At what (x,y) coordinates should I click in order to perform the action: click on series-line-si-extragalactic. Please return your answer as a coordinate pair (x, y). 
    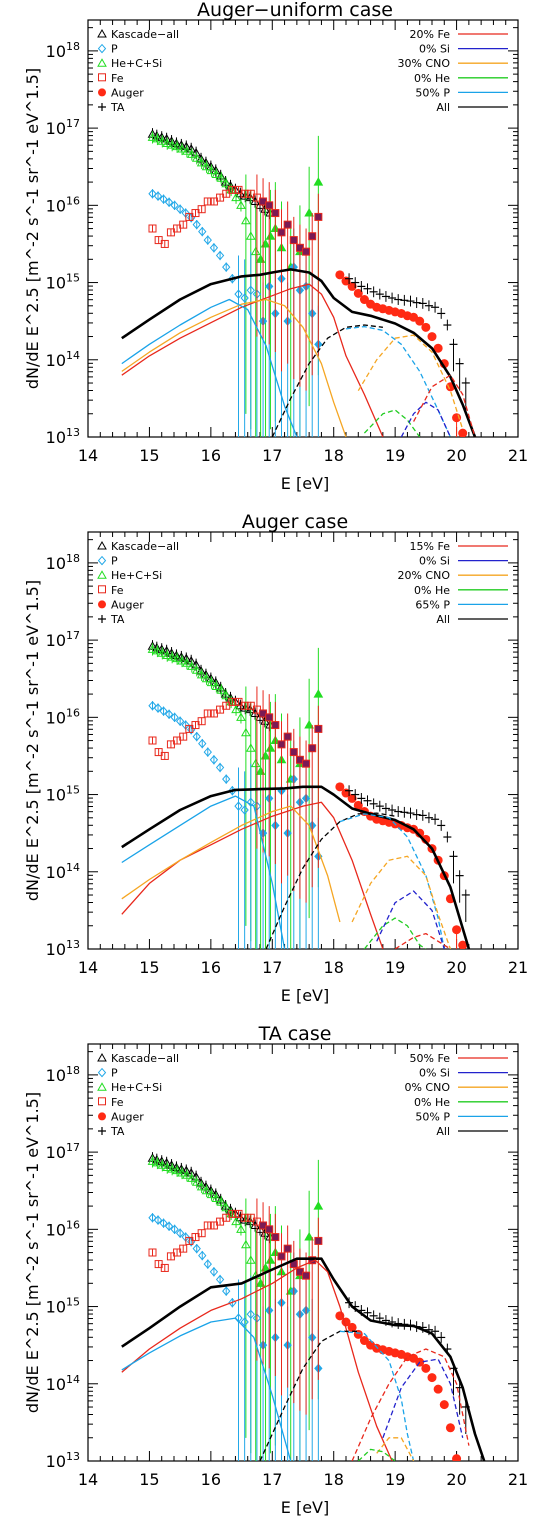
    Looking at the image, I should click on (425, 419).